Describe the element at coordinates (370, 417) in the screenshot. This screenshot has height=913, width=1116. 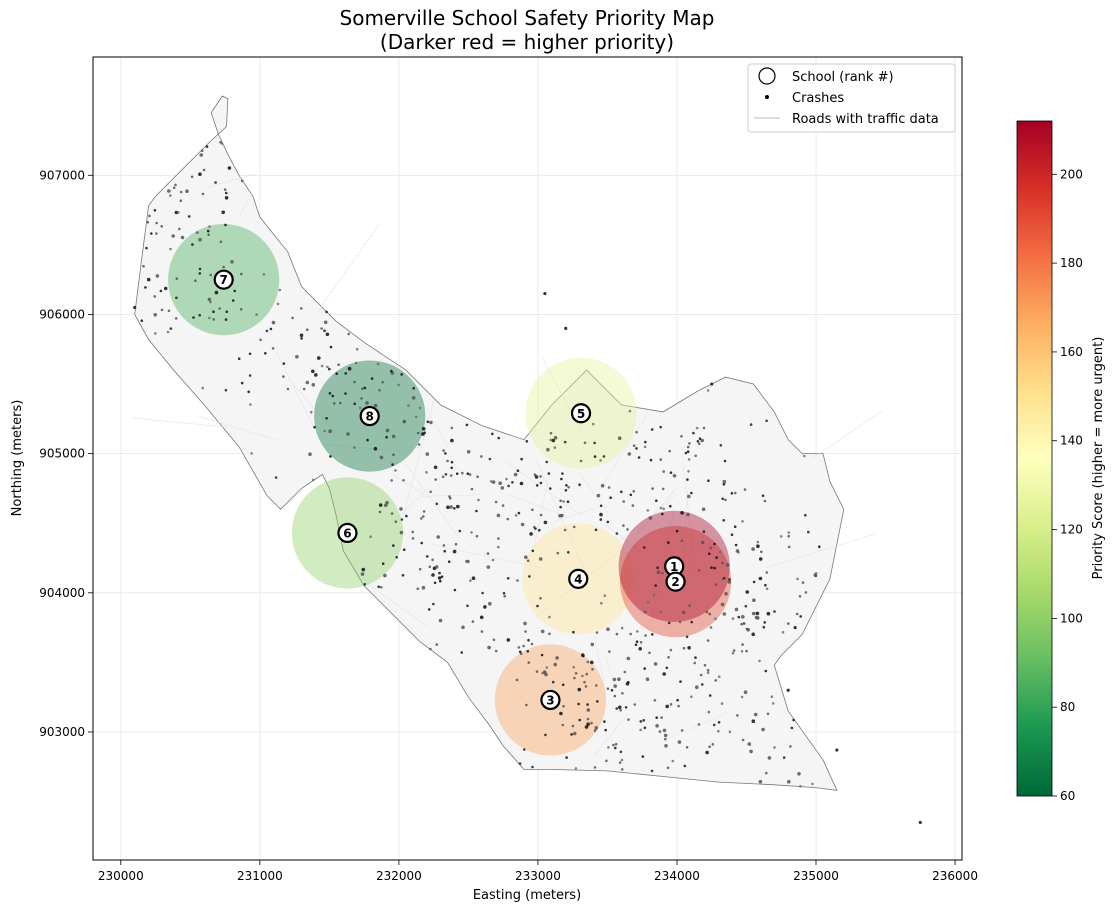
I see `school-rank-label-8: 8` at that location.